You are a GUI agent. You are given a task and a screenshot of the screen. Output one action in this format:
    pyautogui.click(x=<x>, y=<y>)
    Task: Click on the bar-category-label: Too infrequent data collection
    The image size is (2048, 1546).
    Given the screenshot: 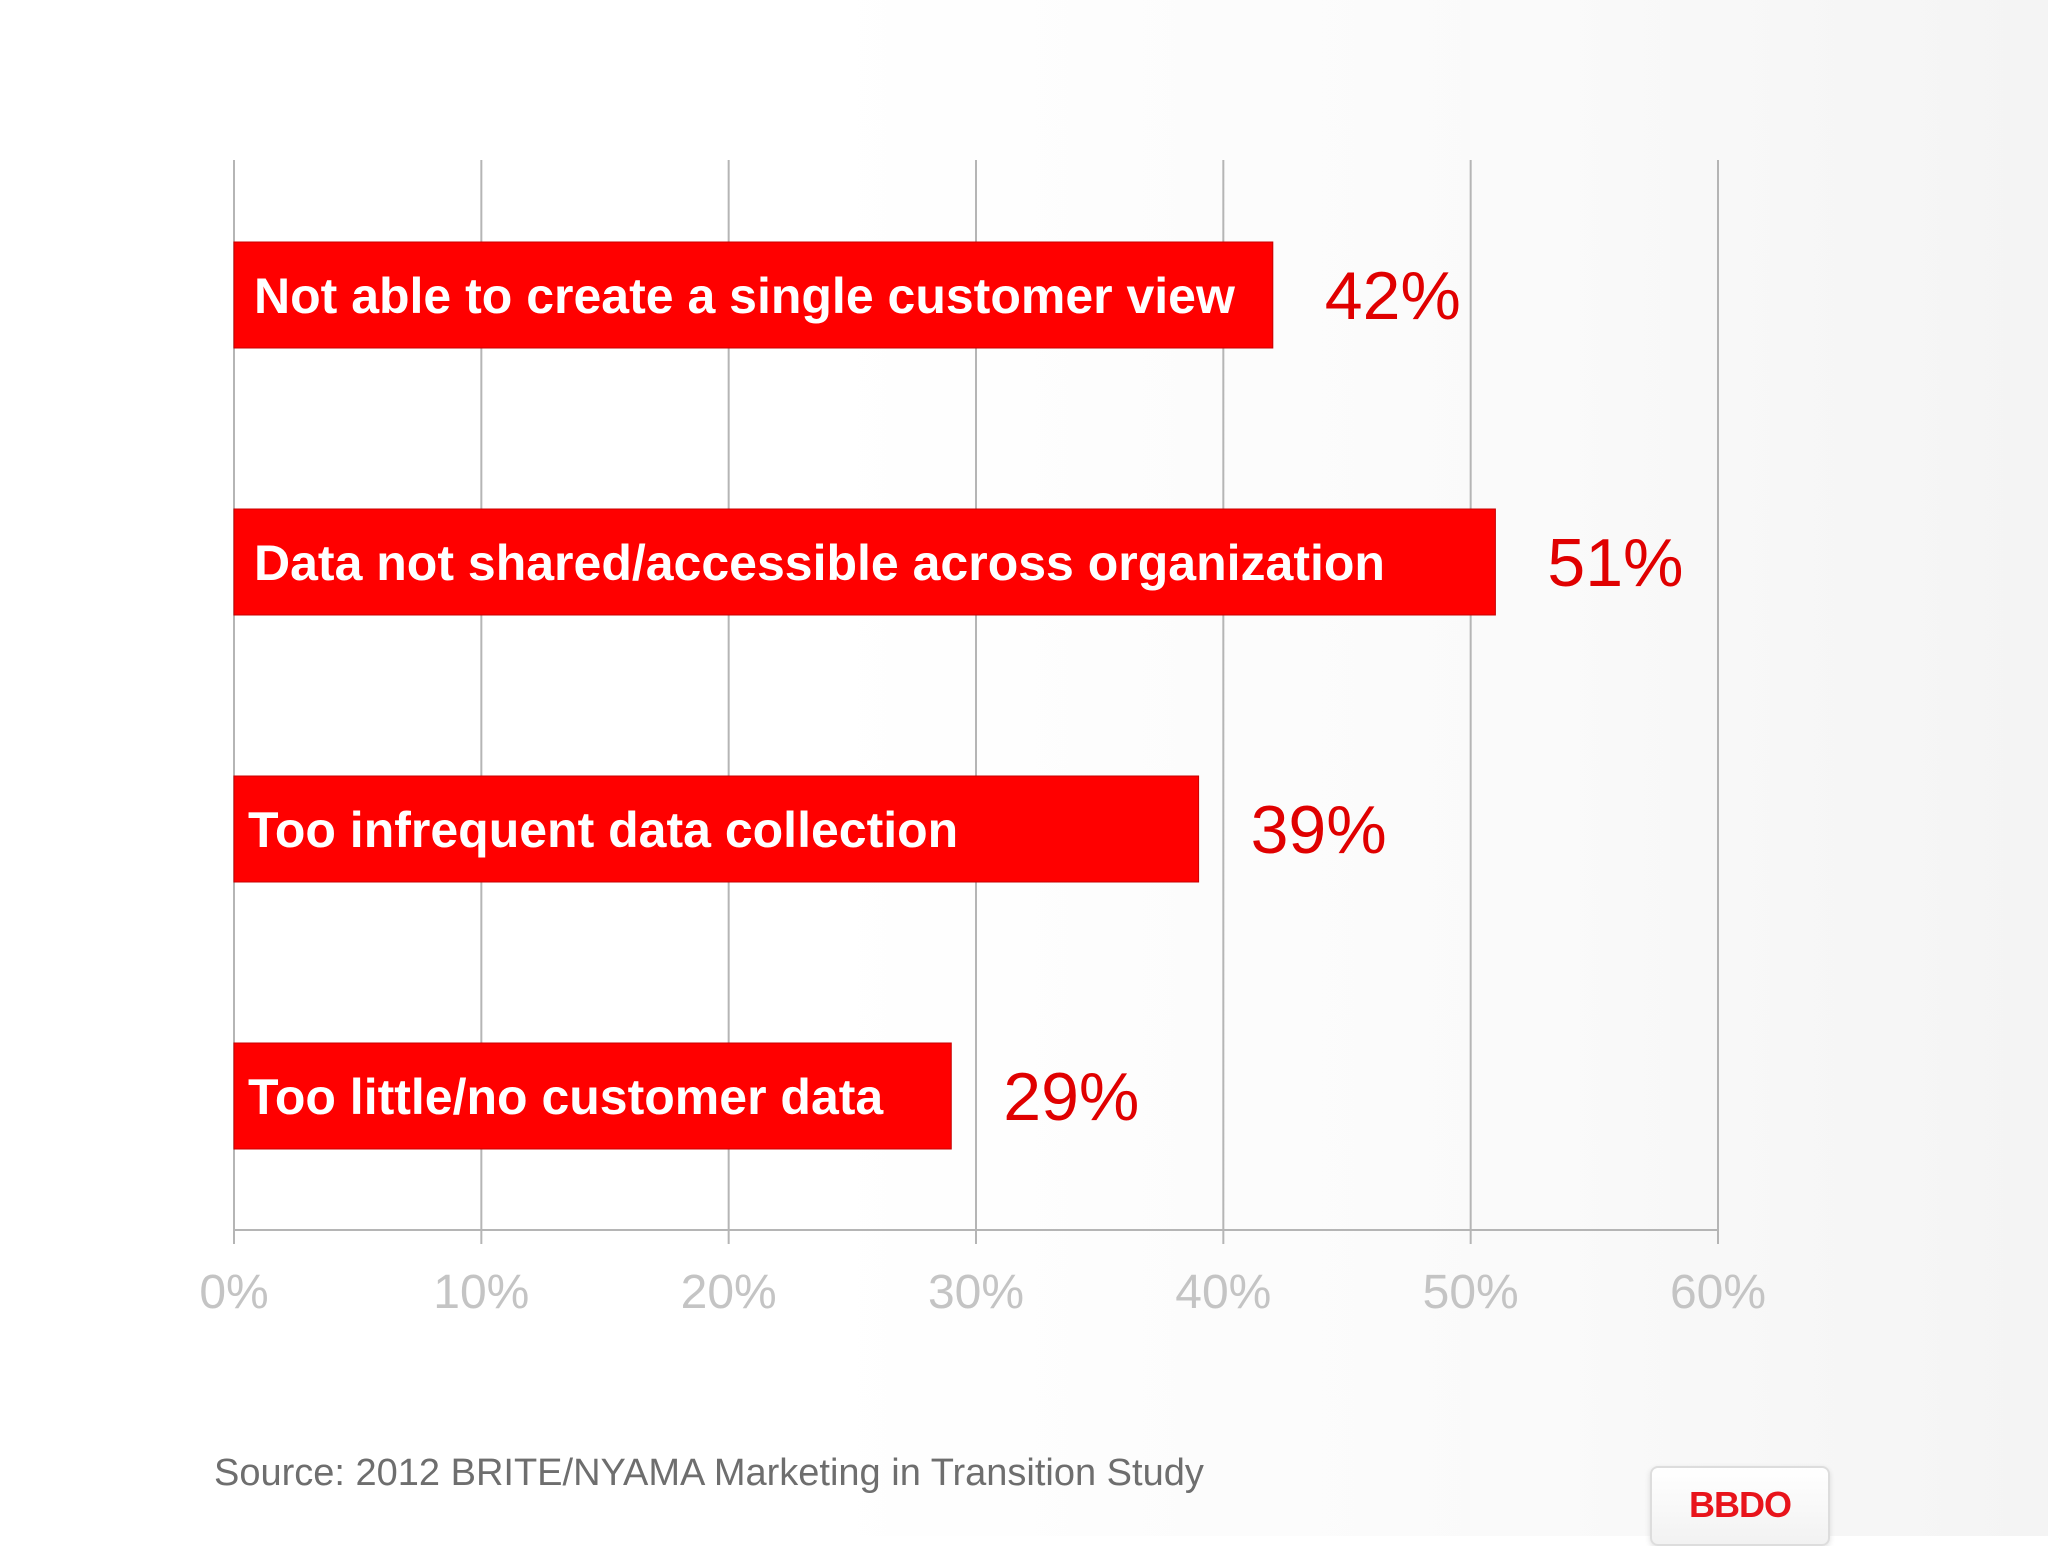 What is the action you would take?
    pyautogui.click(x=603, y=830)
    